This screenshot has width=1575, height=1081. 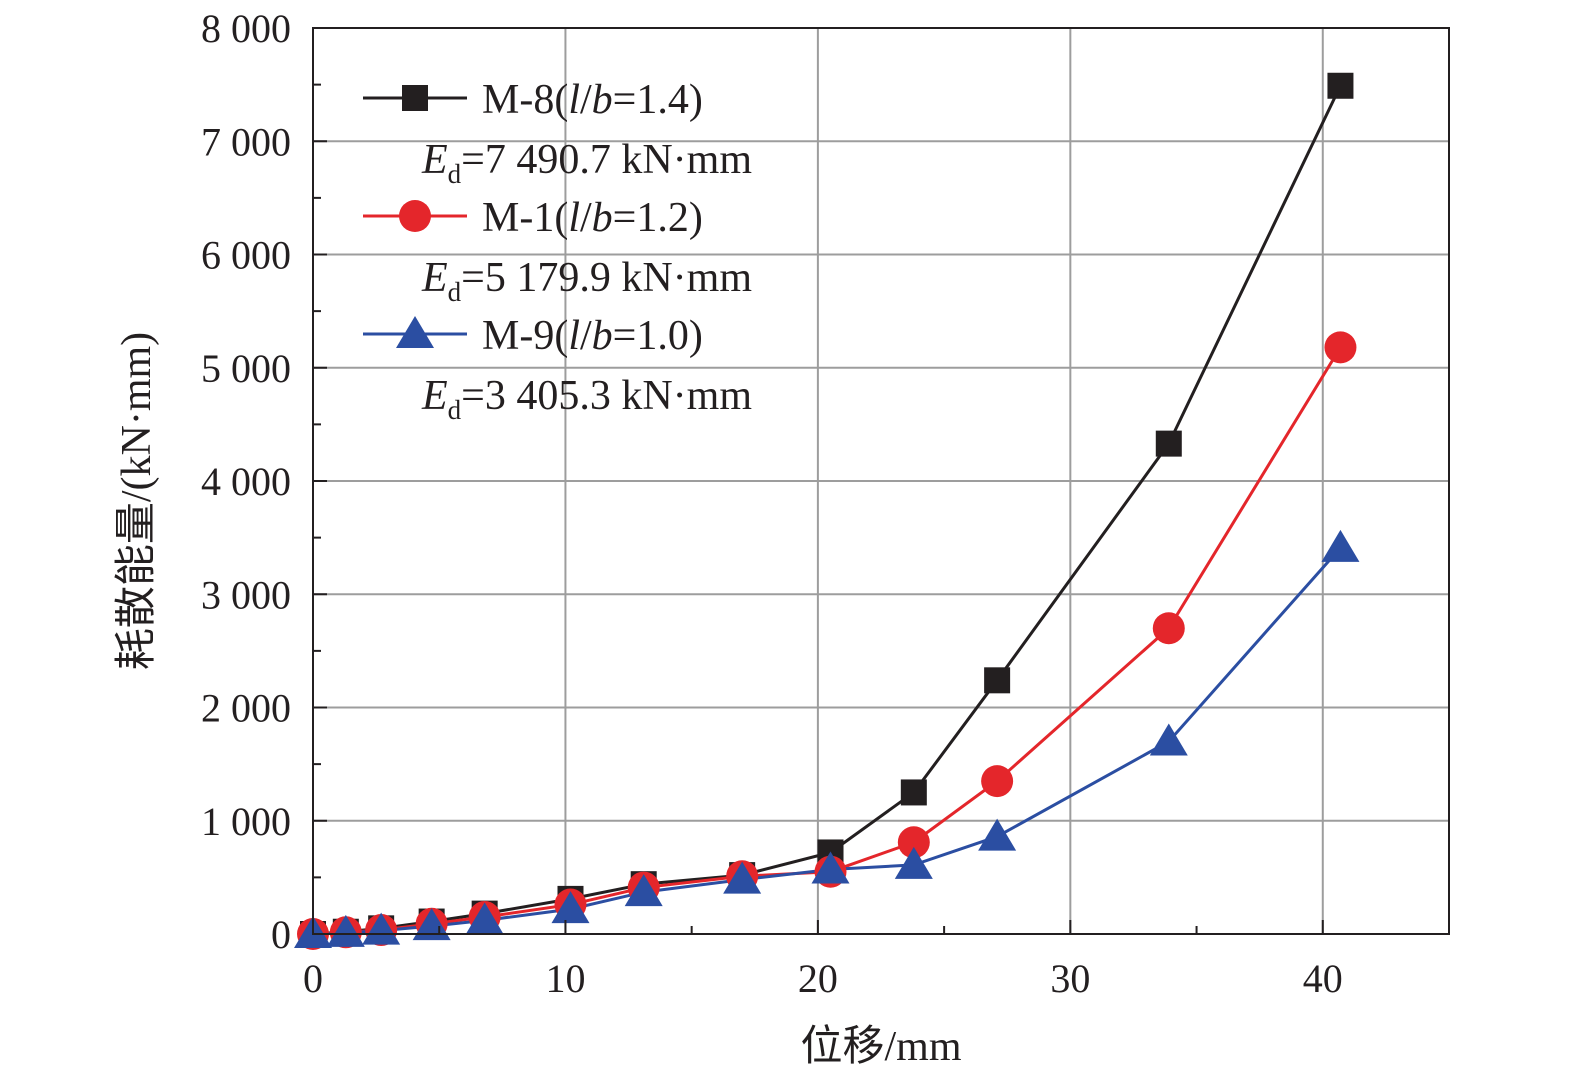 I want to click on y-tick-label: 4 000, so click(x=246, y=481).